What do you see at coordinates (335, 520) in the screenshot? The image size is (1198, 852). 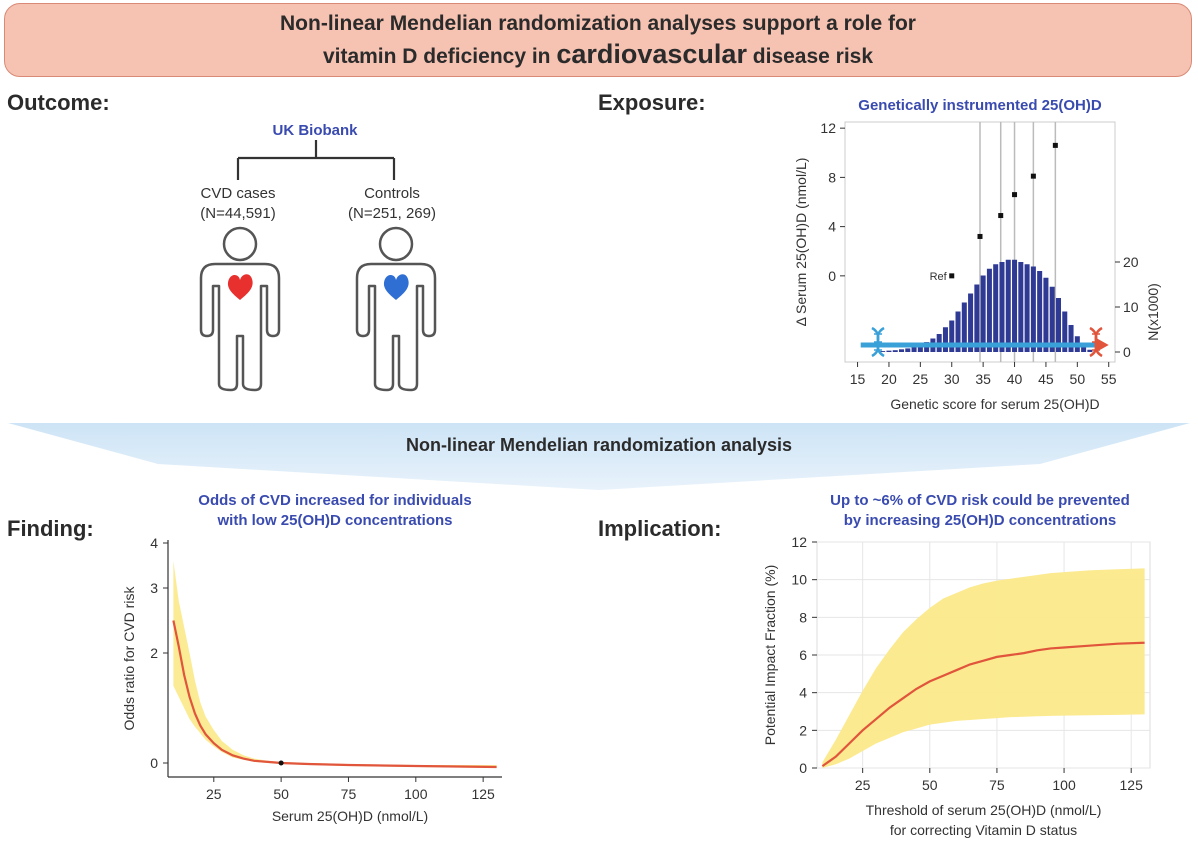 I see `finding-title-line-2: with low 25(OH)D concentrations` at bounding box center [335, 520].